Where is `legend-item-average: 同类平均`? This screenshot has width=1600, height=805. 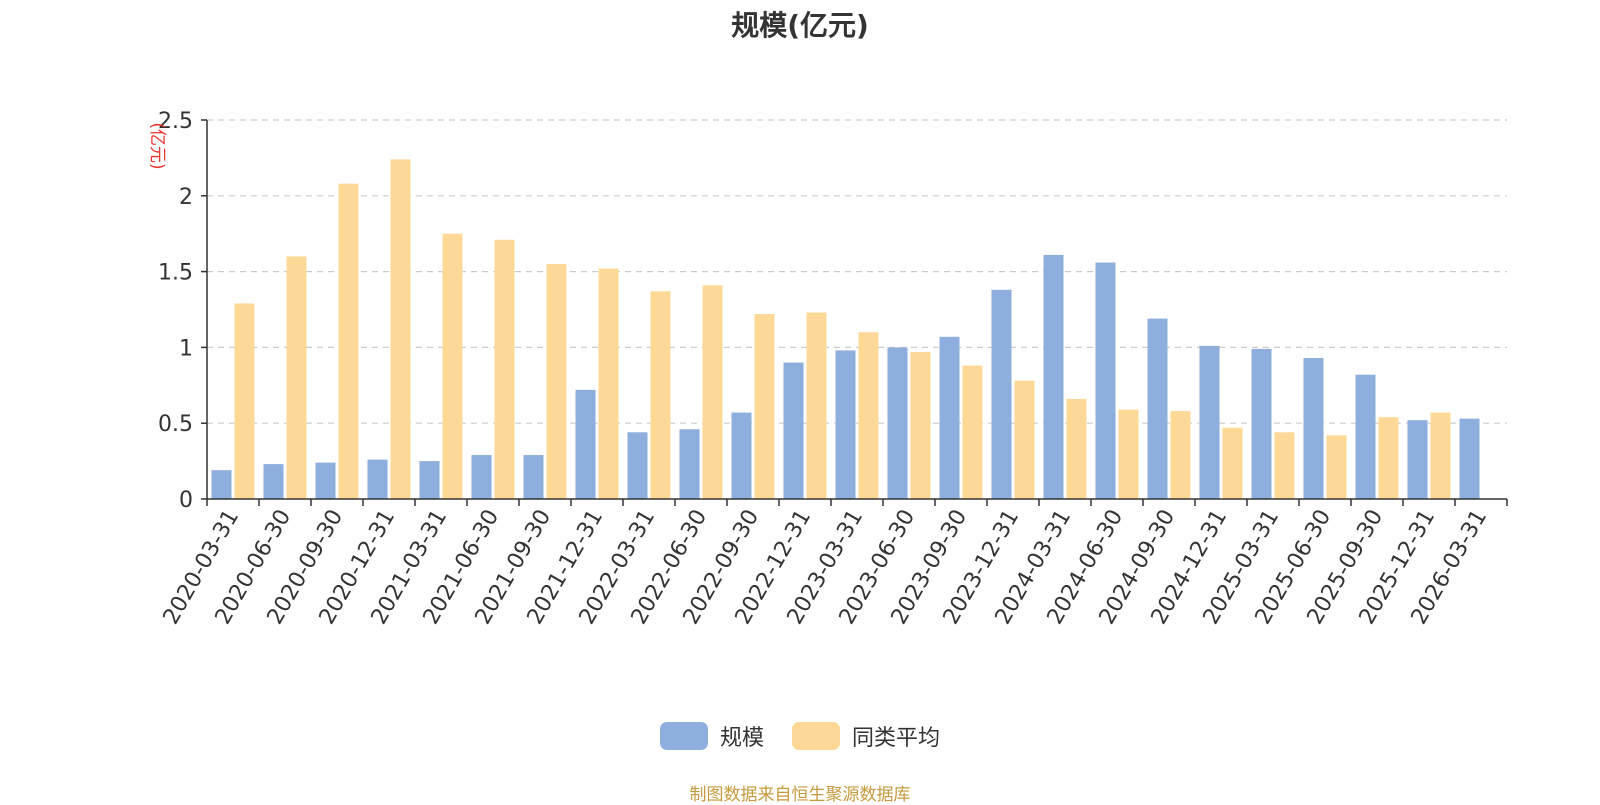 legend-item-average: 同类平均 is located at coordinates (866, 736).